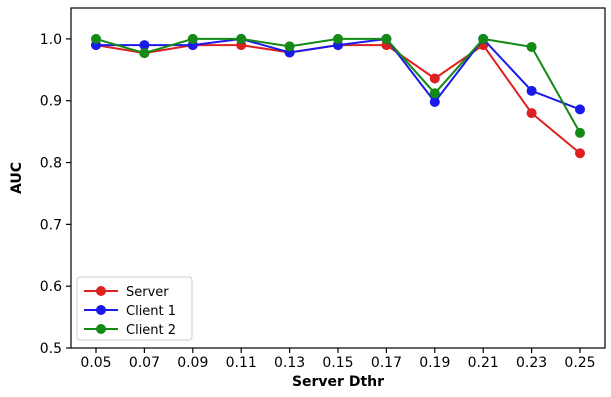 Image resolution: width=611 pixels, height=397 pixels. What do you see at coordinates (51, 40) in the screenshot?
I see `y-tick-label: 1.0` at bounding box center [51, 40].